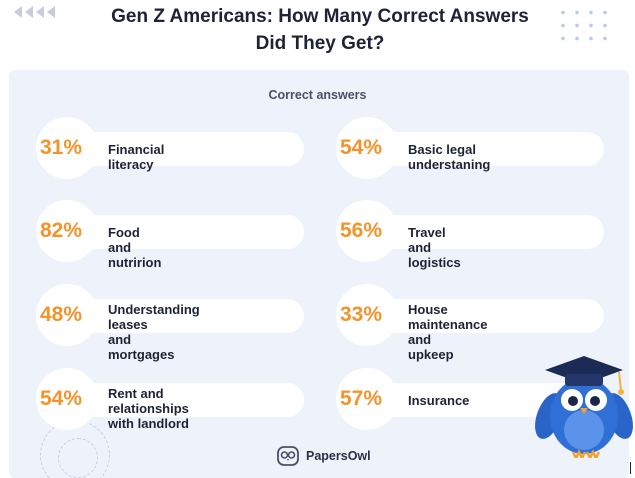 The height and width of the screenshot is (478, 635). Describe the element at coordinates (317, 95) in the screenshot. I see `section-label: Correct answers` at that location.